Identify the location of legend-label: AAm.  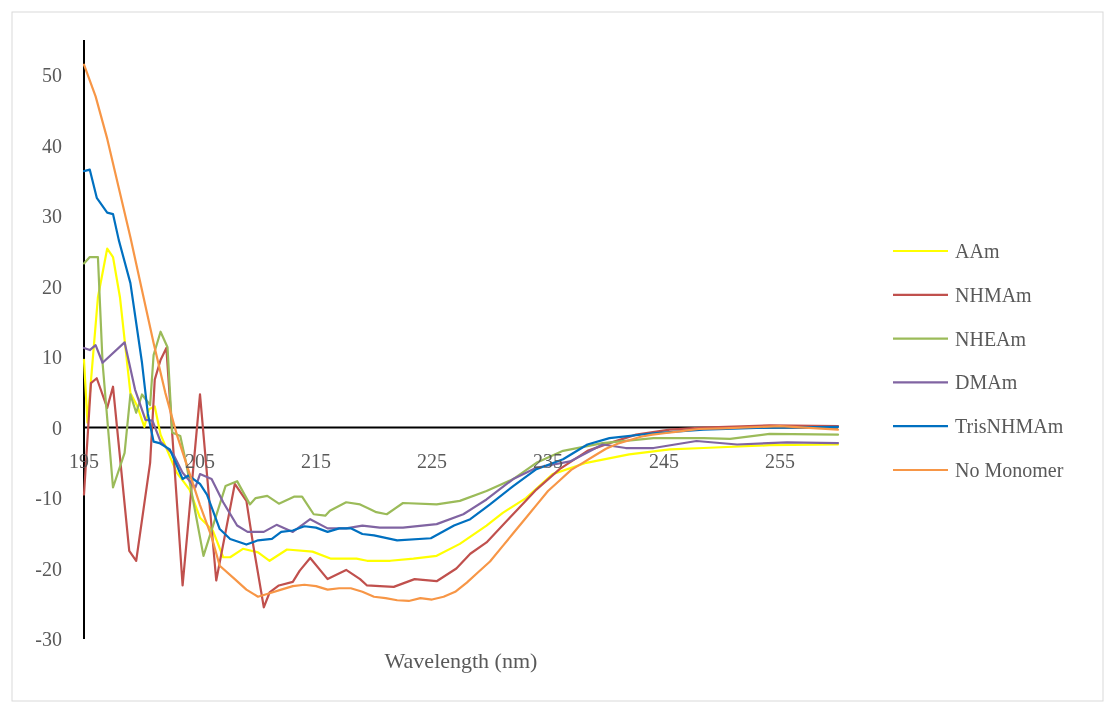
(977, 251).